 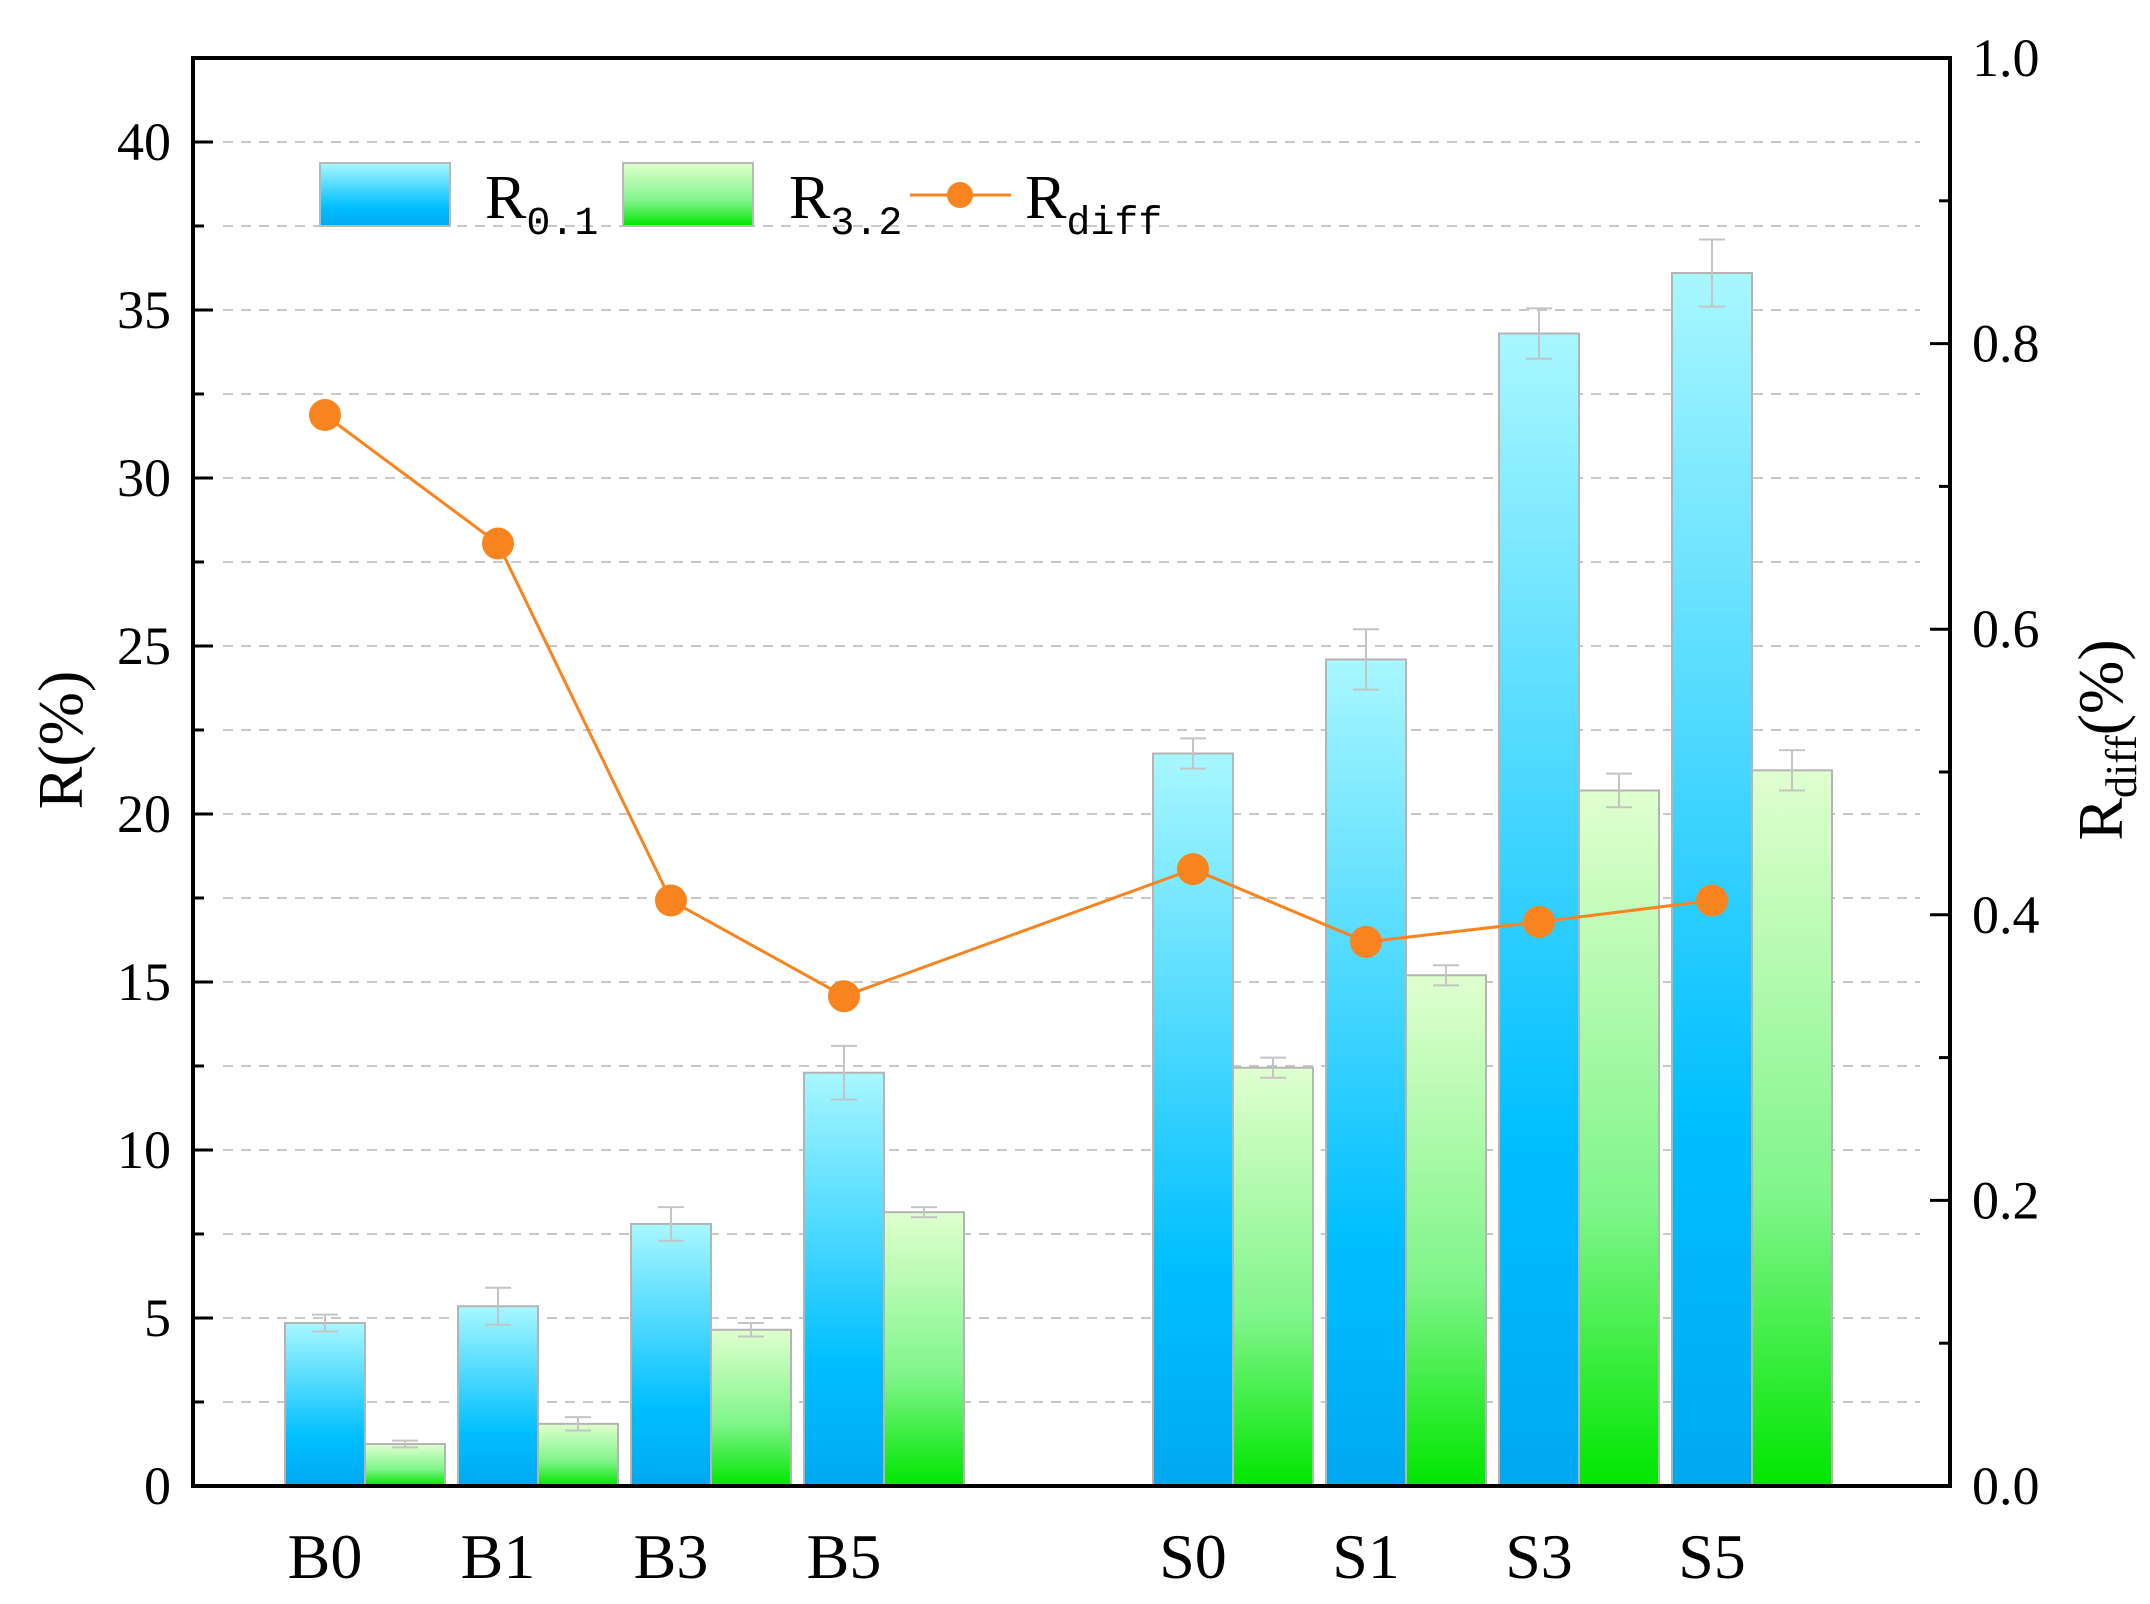 What do you see at coordinates (810, 198) in the screenshot?
I see `legend-label-r32-main: R` at bounding box center [810, 198].